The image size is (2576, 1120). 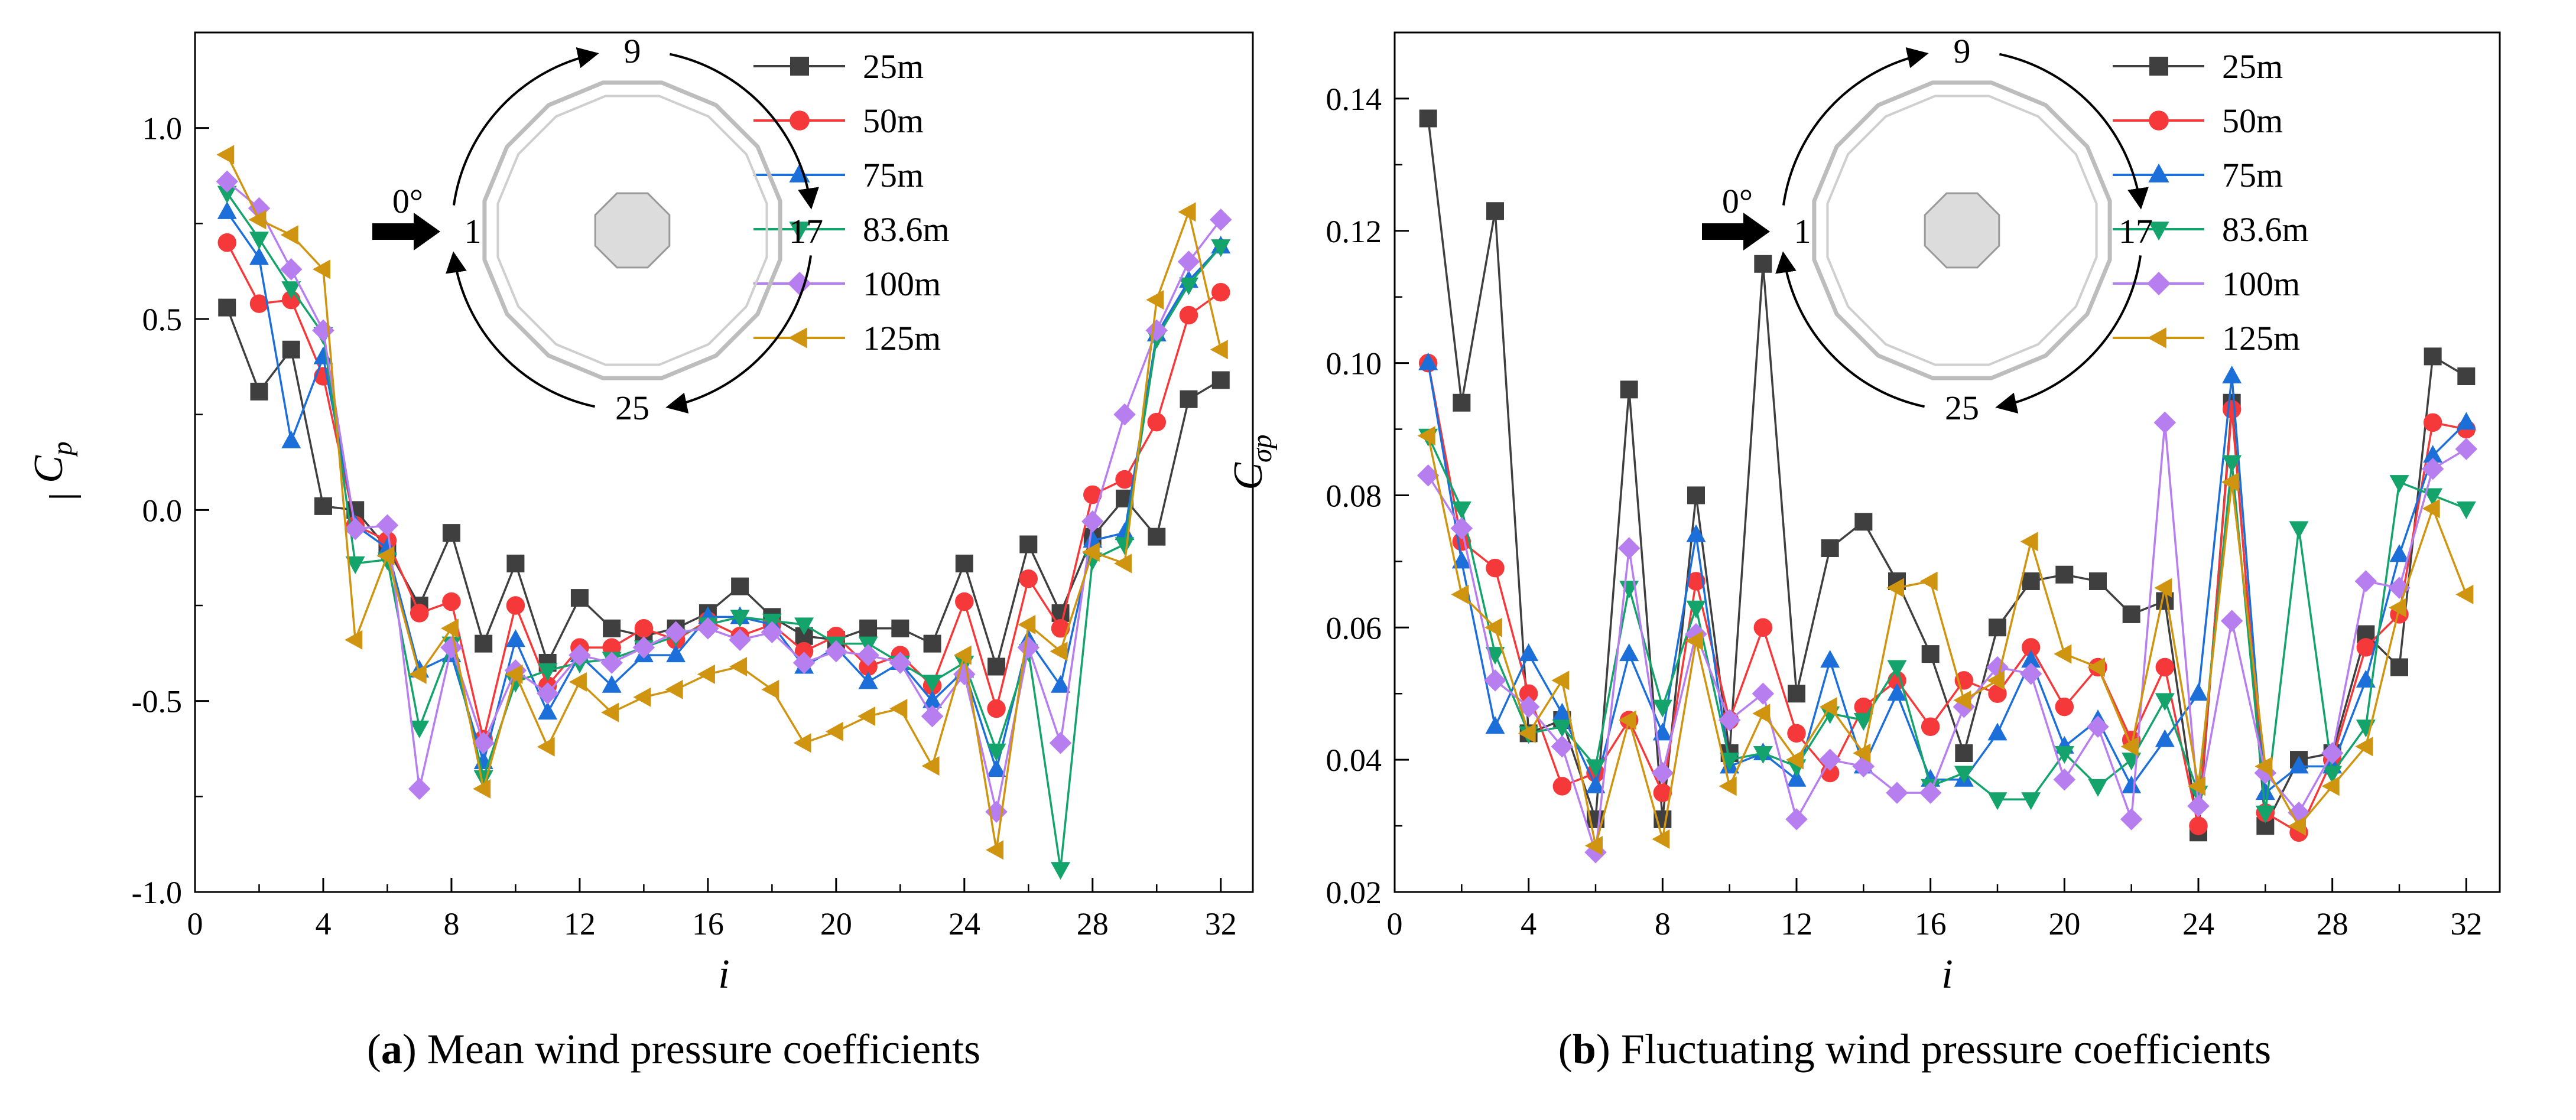 What do you see at coordinates (580, 924) in the screenshot?
I see `x-tick-label: 12` at bounding box center [580, 924].